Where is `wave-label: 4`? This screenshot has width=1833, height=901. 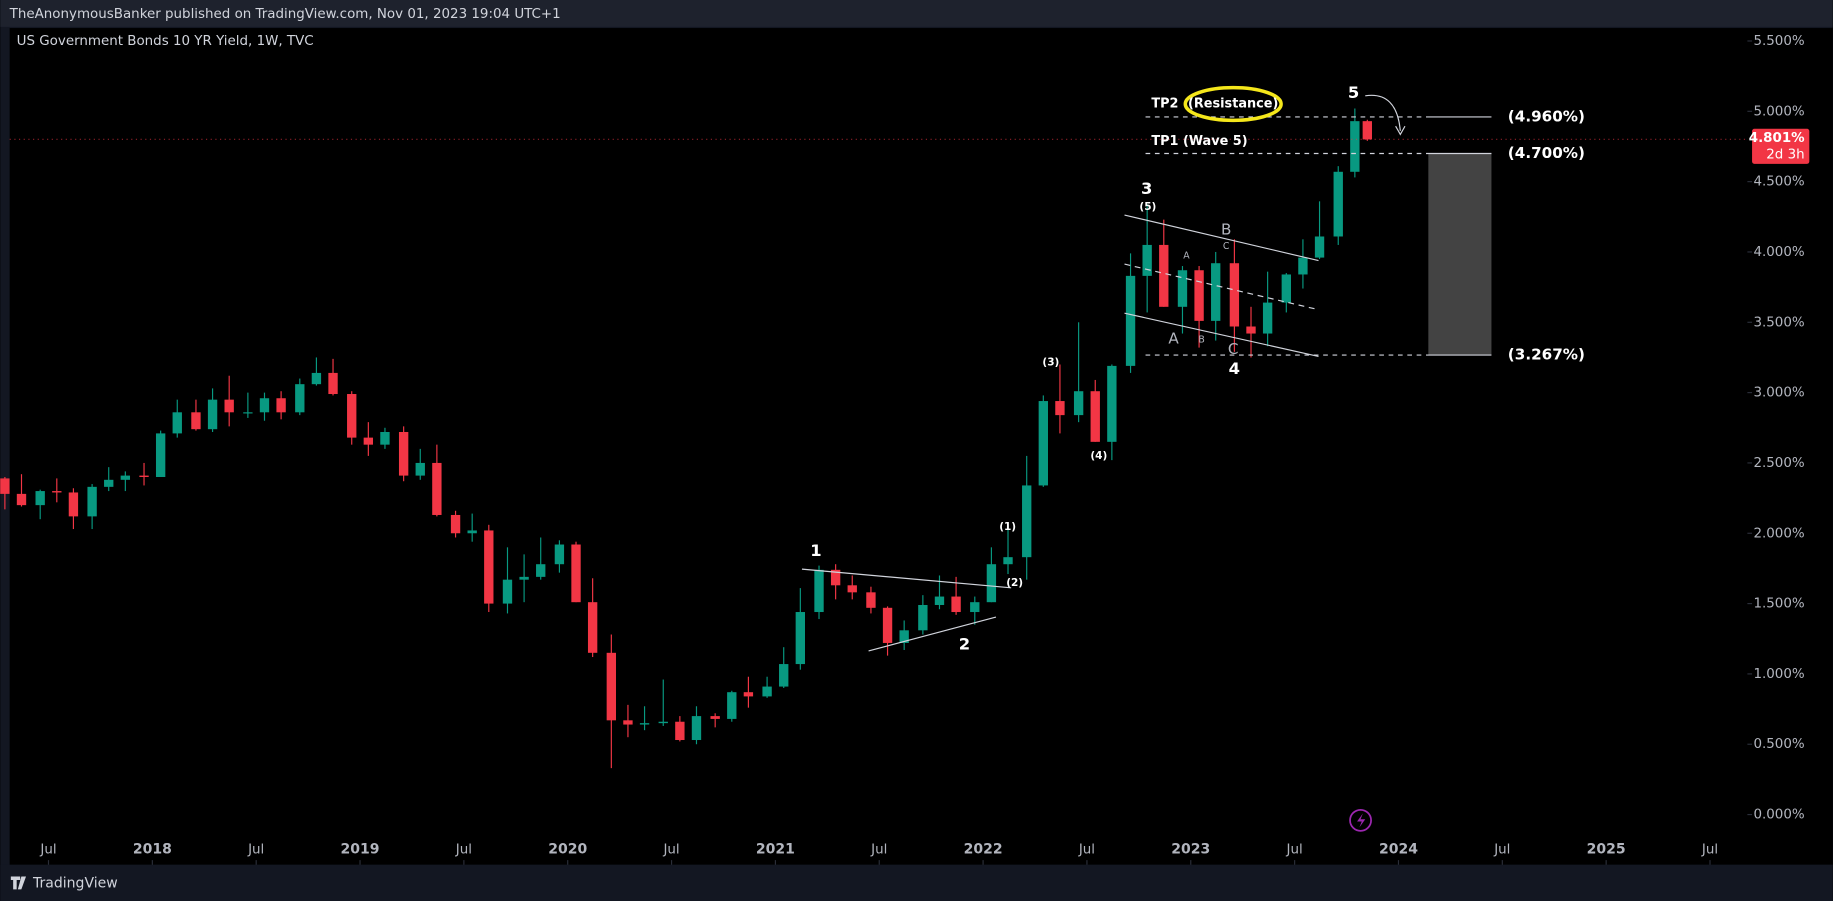 wave-label: 4 is located at coordinates (1234, 368).